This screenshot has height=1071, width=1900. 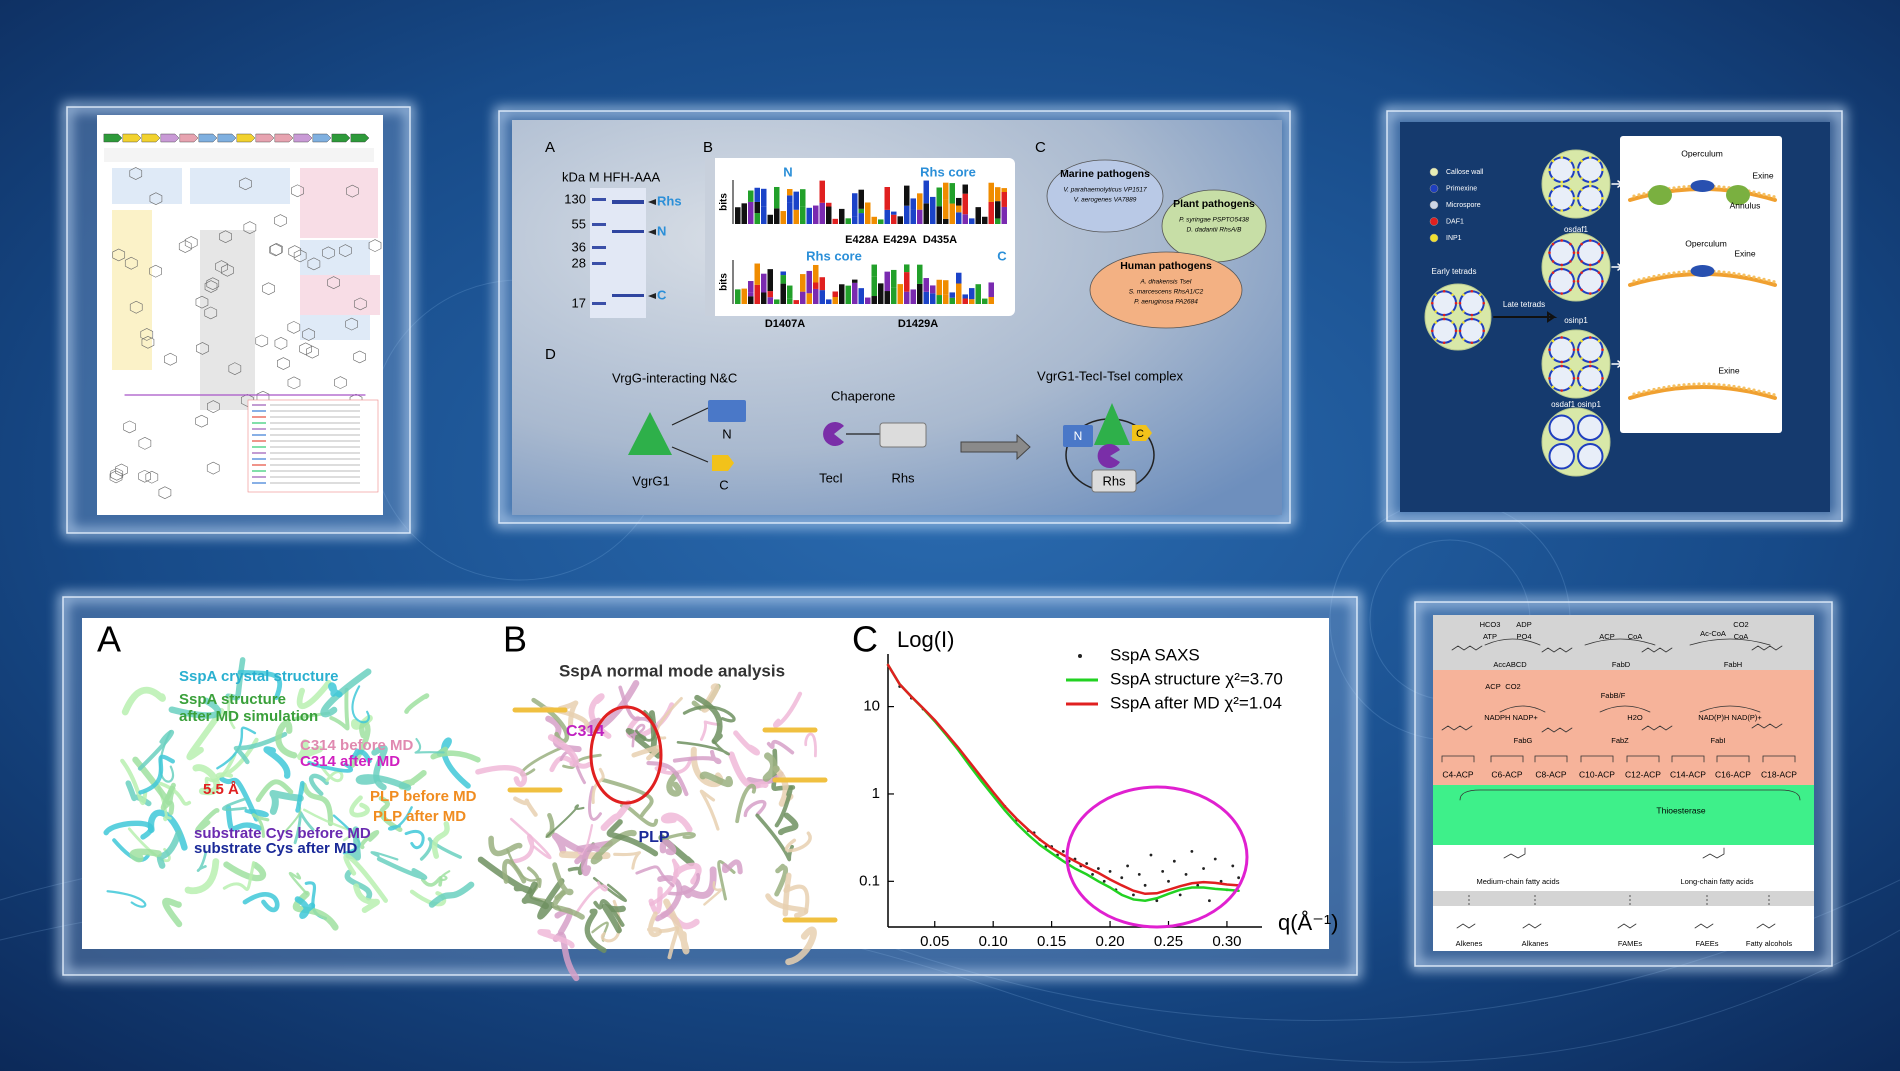 I want to click on gel-band, so click(x=599, y=263).